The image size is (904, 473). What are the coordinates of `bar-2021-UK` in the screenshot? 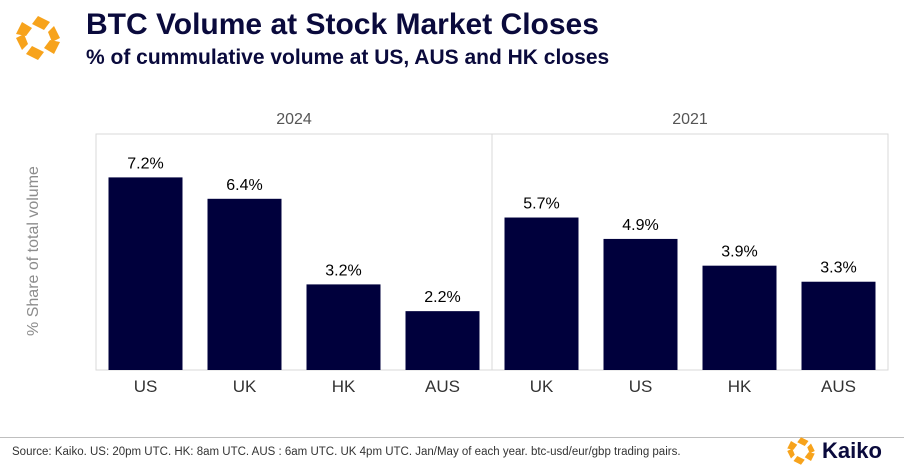 It's located at (541, 293).